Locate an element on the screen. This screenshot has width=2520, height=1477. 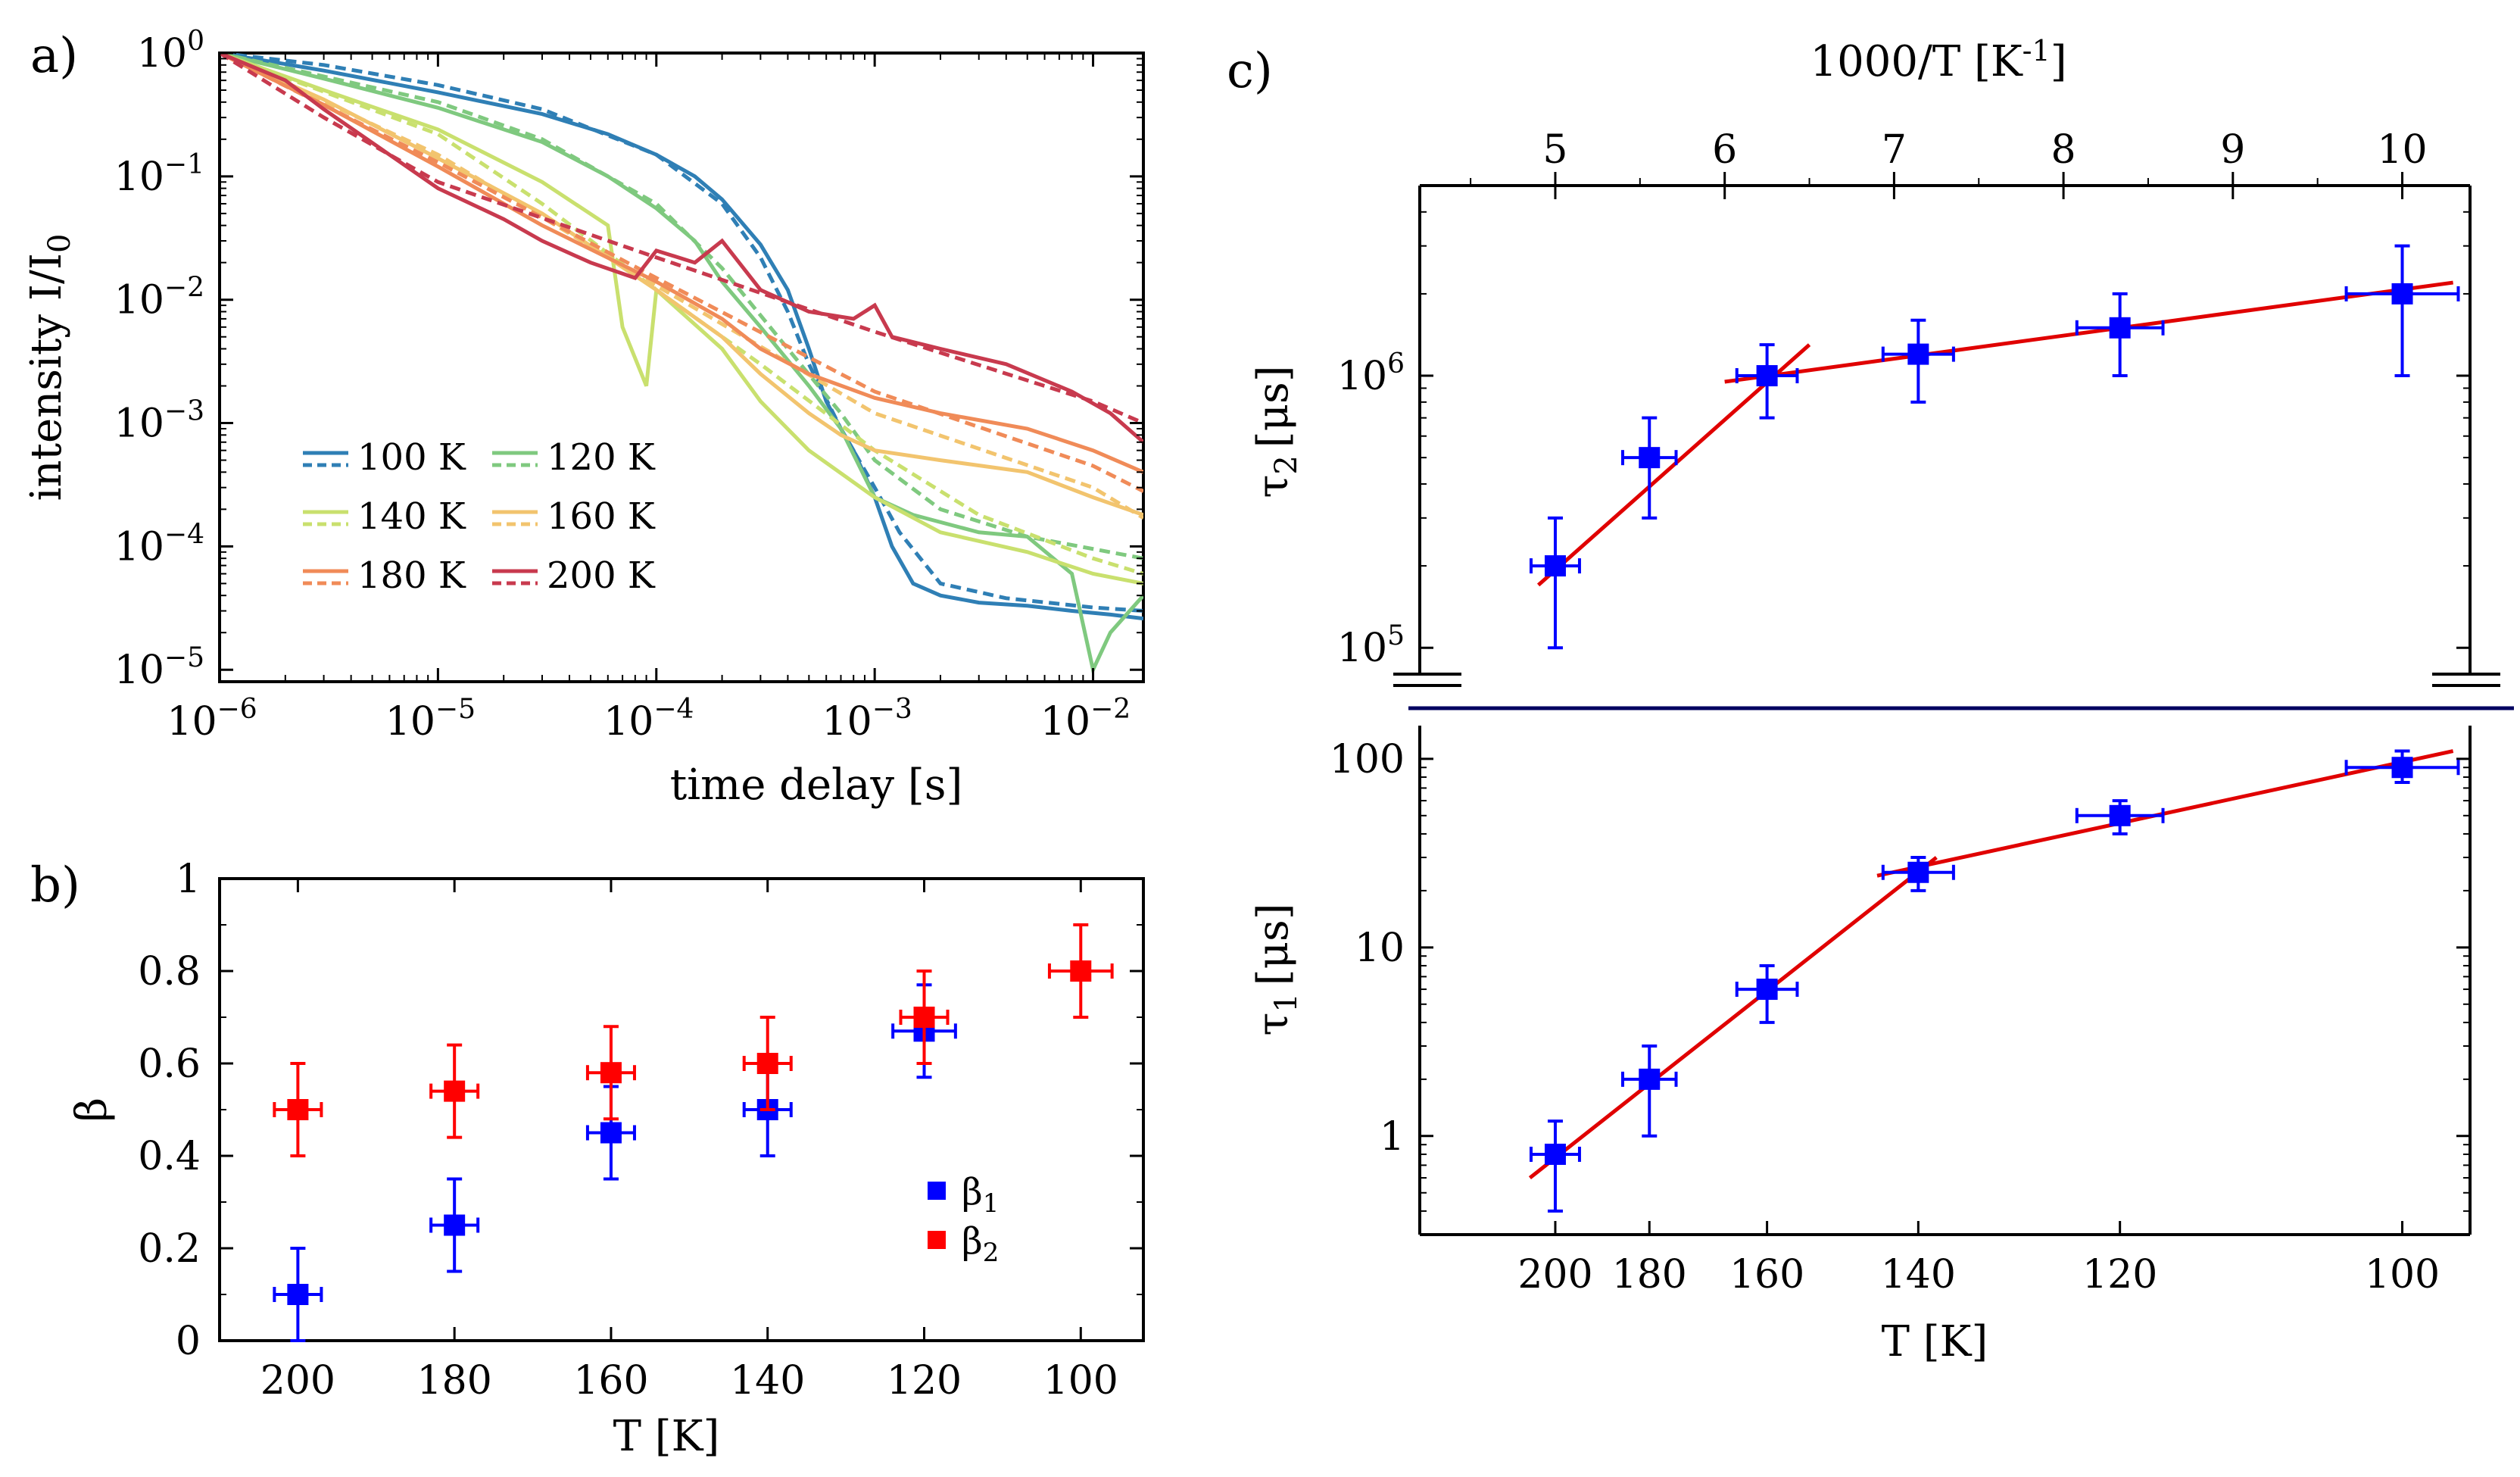
panel-b-xtick-label: 100 is located at coordinates (1080, 1381).